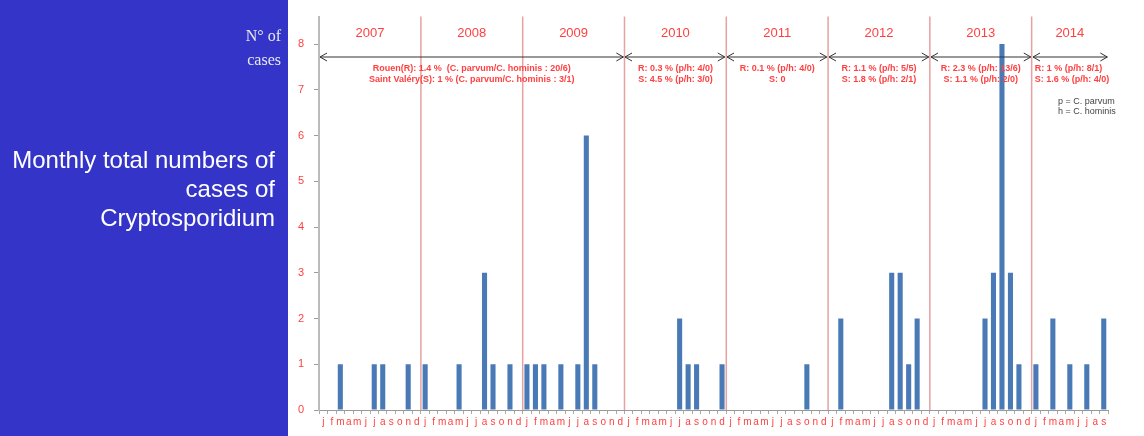 The width and height of the screenshot is (1144, 436). What do you see at coordinates (301, 271) in the screenshot?
I see `y-tick-label: 3` at bounding box center [301, 271].